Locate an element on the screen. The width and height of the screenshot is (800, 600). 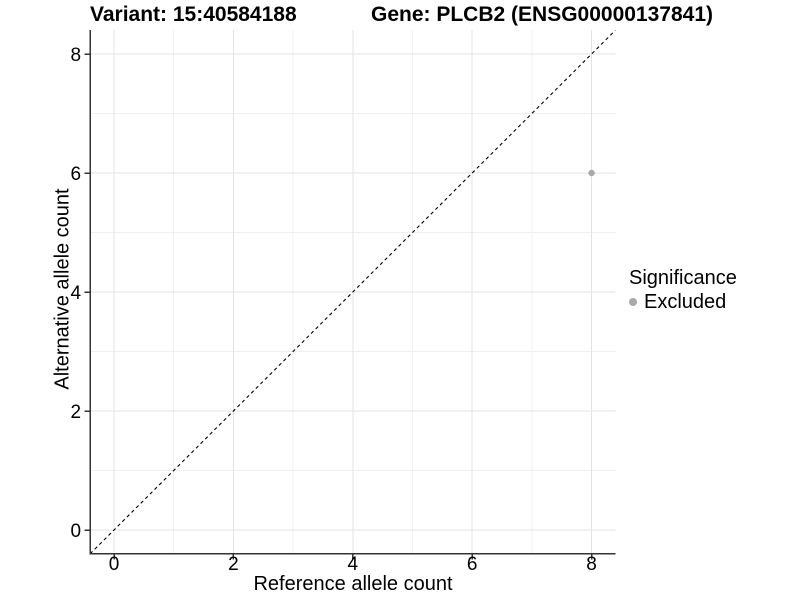
variant-title: Variant: 15:40584188 is located at coordinates (193, 14).